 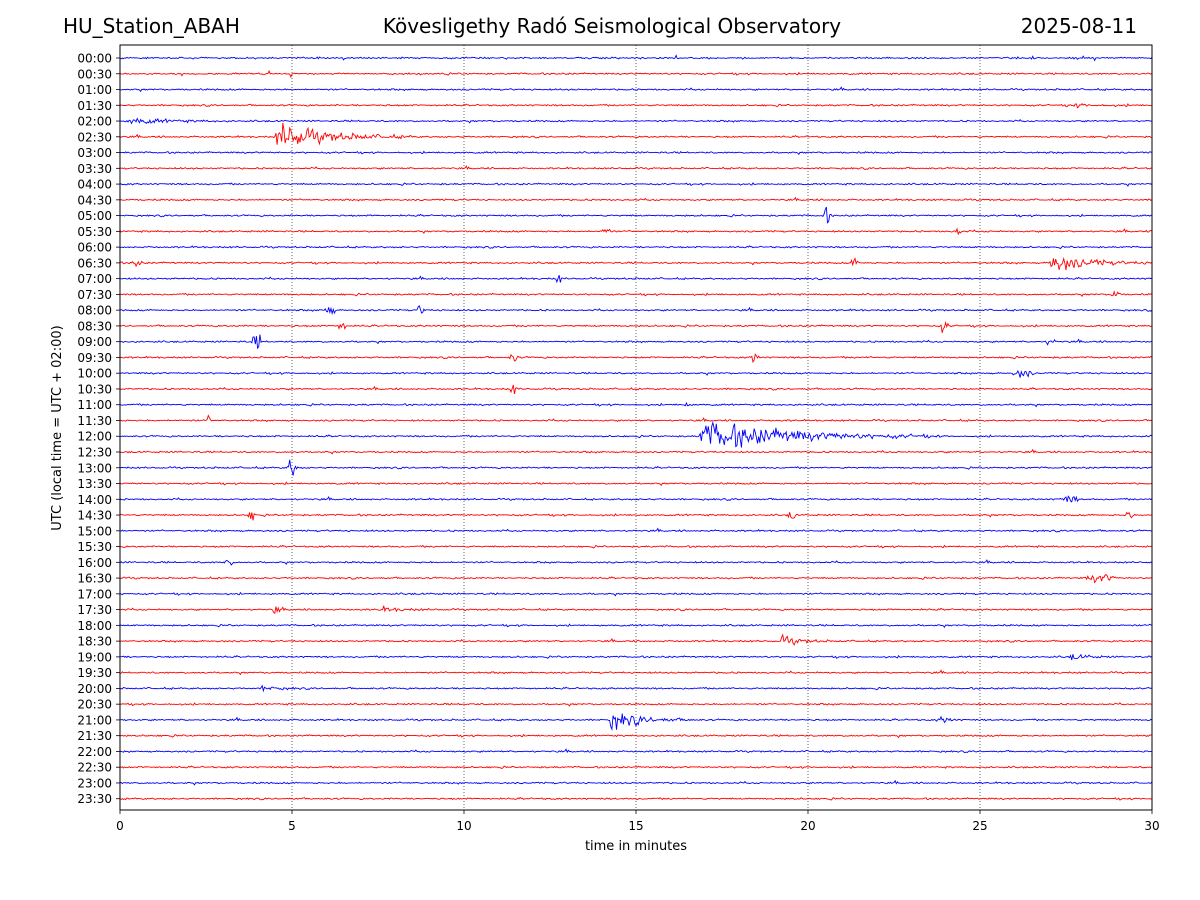 I want to click on y-tick-label: 05:30, so click(x=94, y=232).